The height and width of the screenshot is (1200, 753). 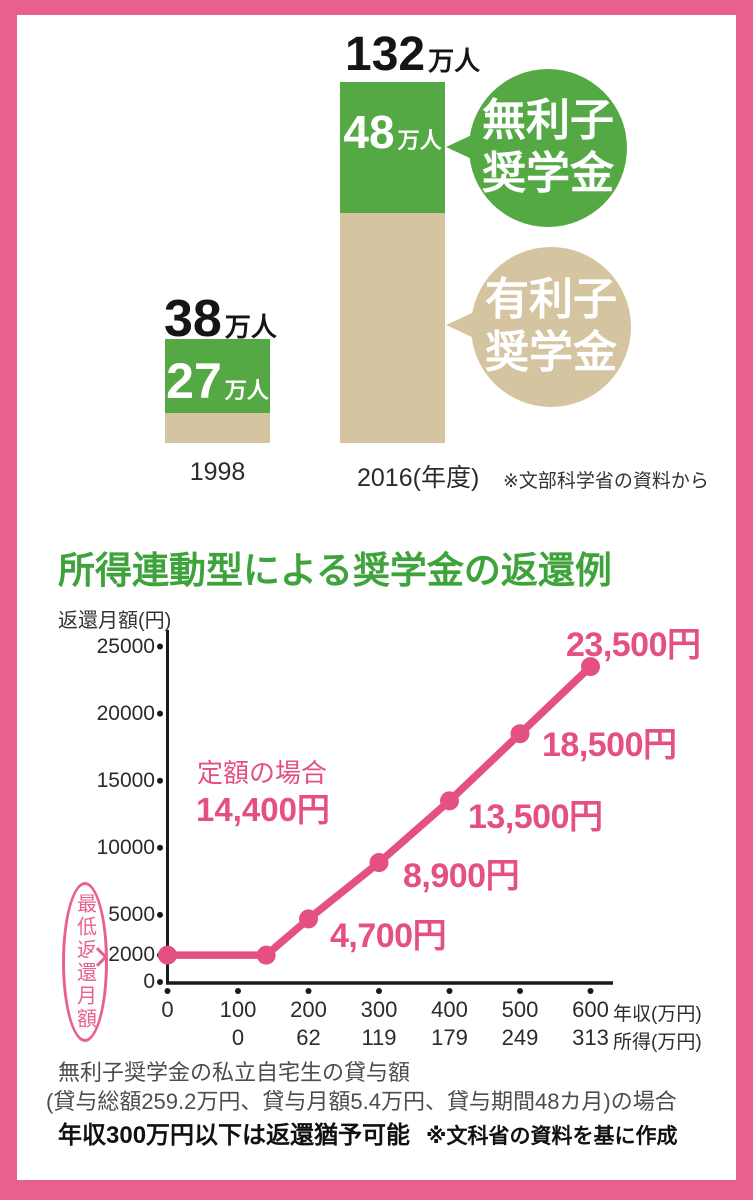 I want to click on interest-free-2016-unit: 万人, so click(x=419, y=140).